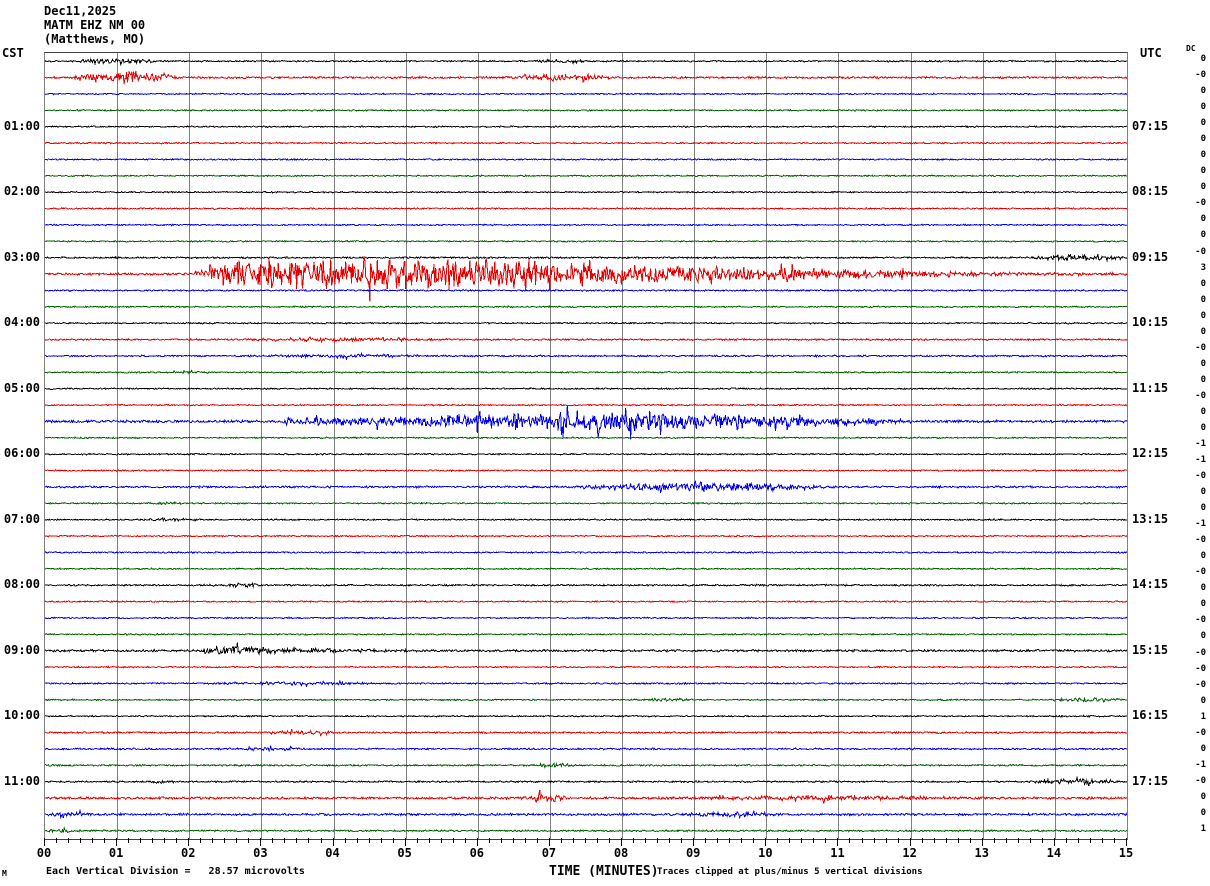 The width and height of the screenshot is (1210, 886). Describe the element at coordinates (477, 853) in the screenshot. I see `x-axis-tick-label: 06` at that location.